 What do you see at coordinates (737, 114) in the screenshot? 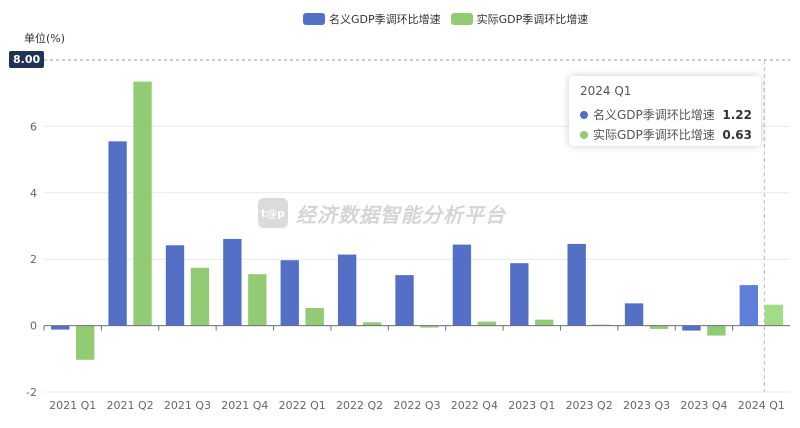
I see `tooltip-value: 1.22` at bounding box center [737, 114].